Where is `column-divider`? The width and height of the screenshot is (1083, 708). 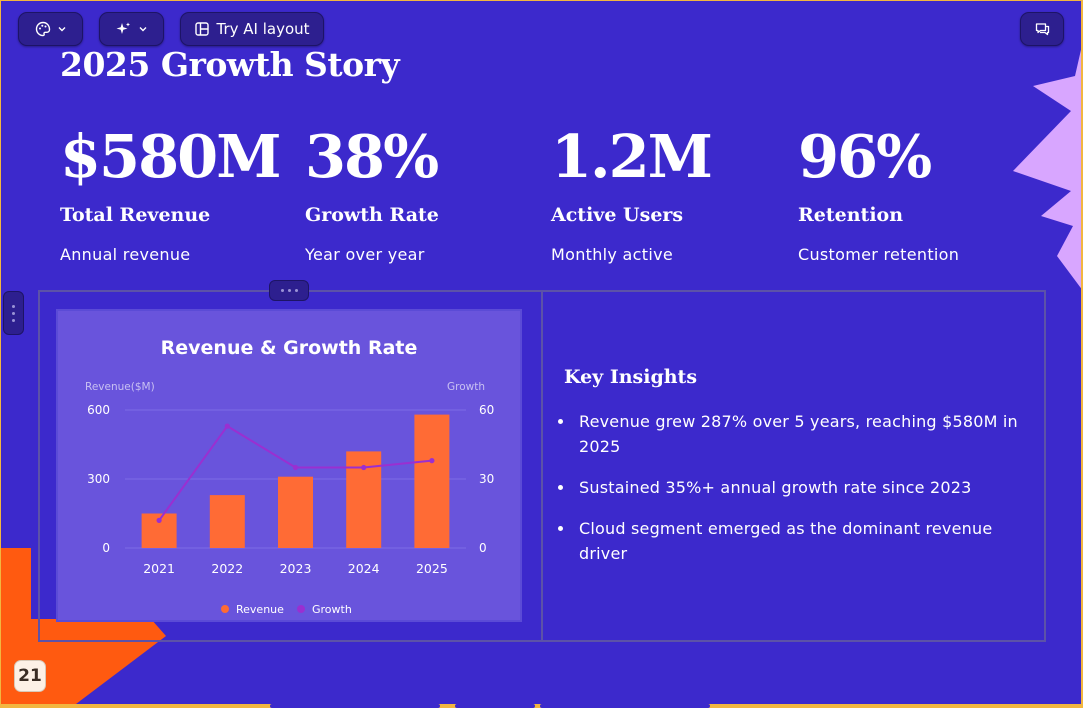
column-divider is located at coordinates (542, 466).